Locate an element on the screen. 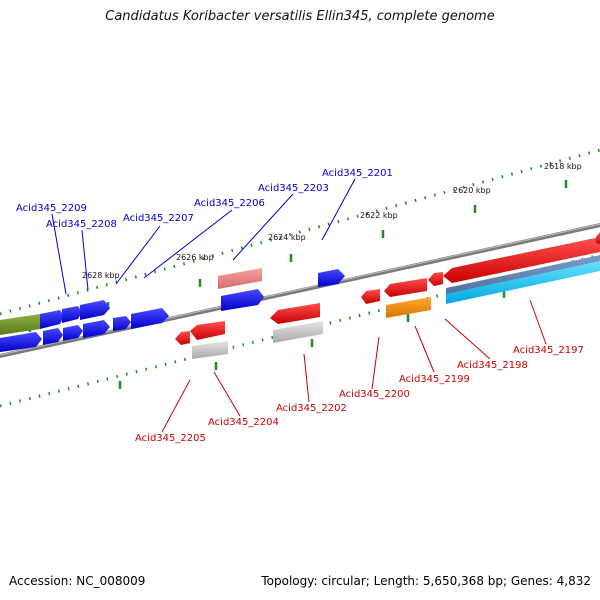  scale-label-2624: 2624 kbp is located at coordinates (287, 237).